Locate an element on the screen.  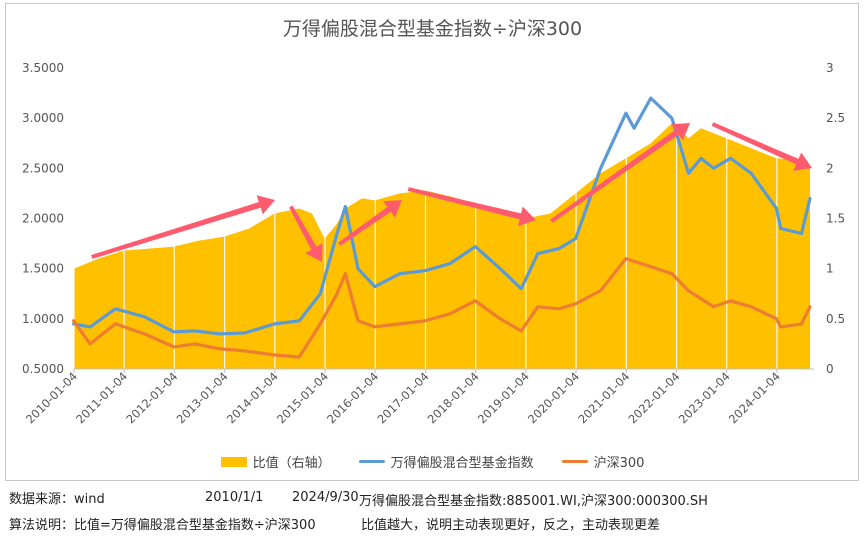
right-axis-tick-label: 2.5 is located at coordinates (835, 118).